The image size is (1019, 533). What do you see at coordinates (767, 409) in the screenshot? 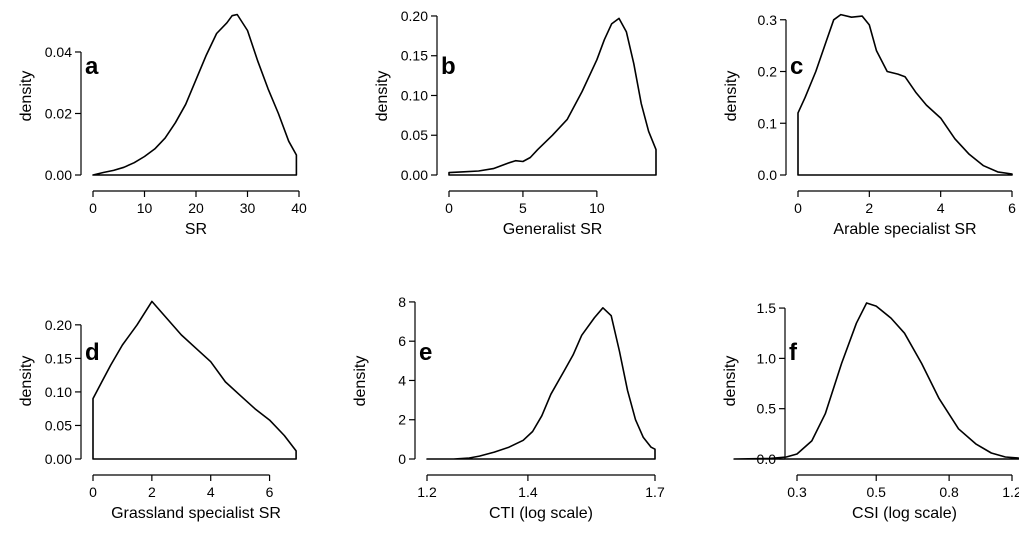
I see `y-tick-label: 0.5` at bounding box center [767, 409].